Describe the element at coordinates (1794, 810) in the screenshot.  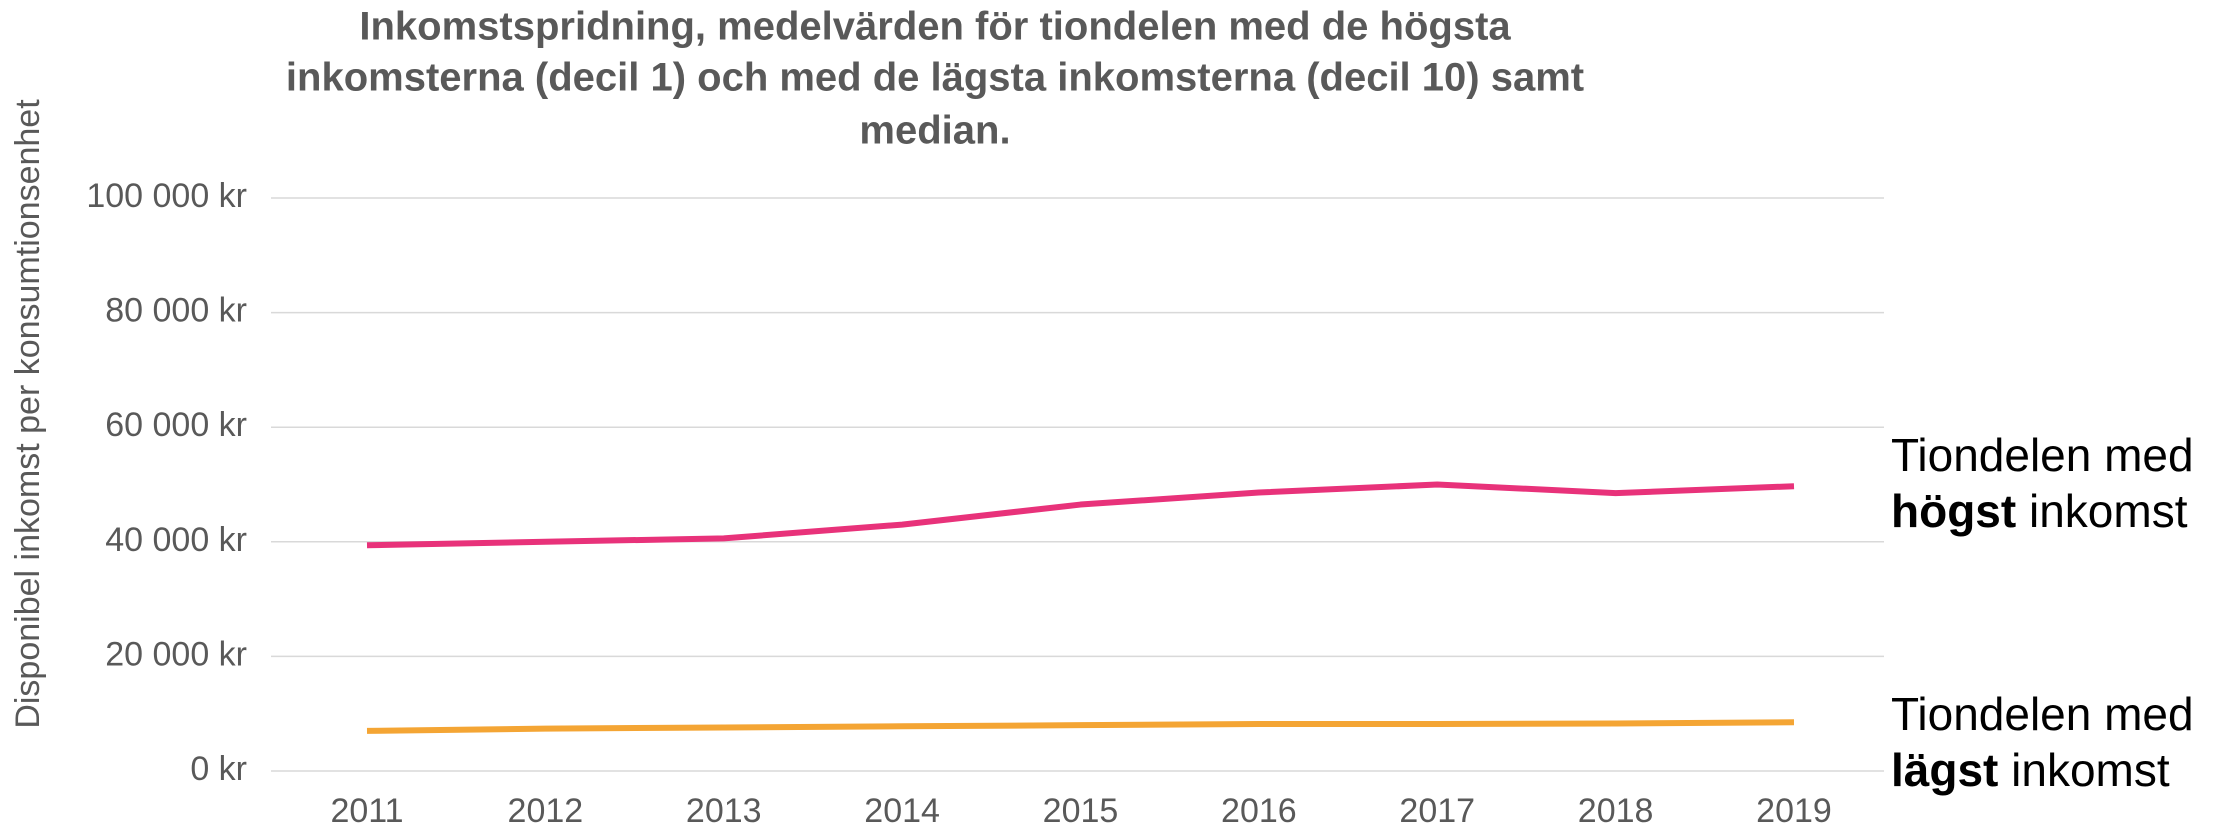
I see `x-tick-label: 2019` at that location.